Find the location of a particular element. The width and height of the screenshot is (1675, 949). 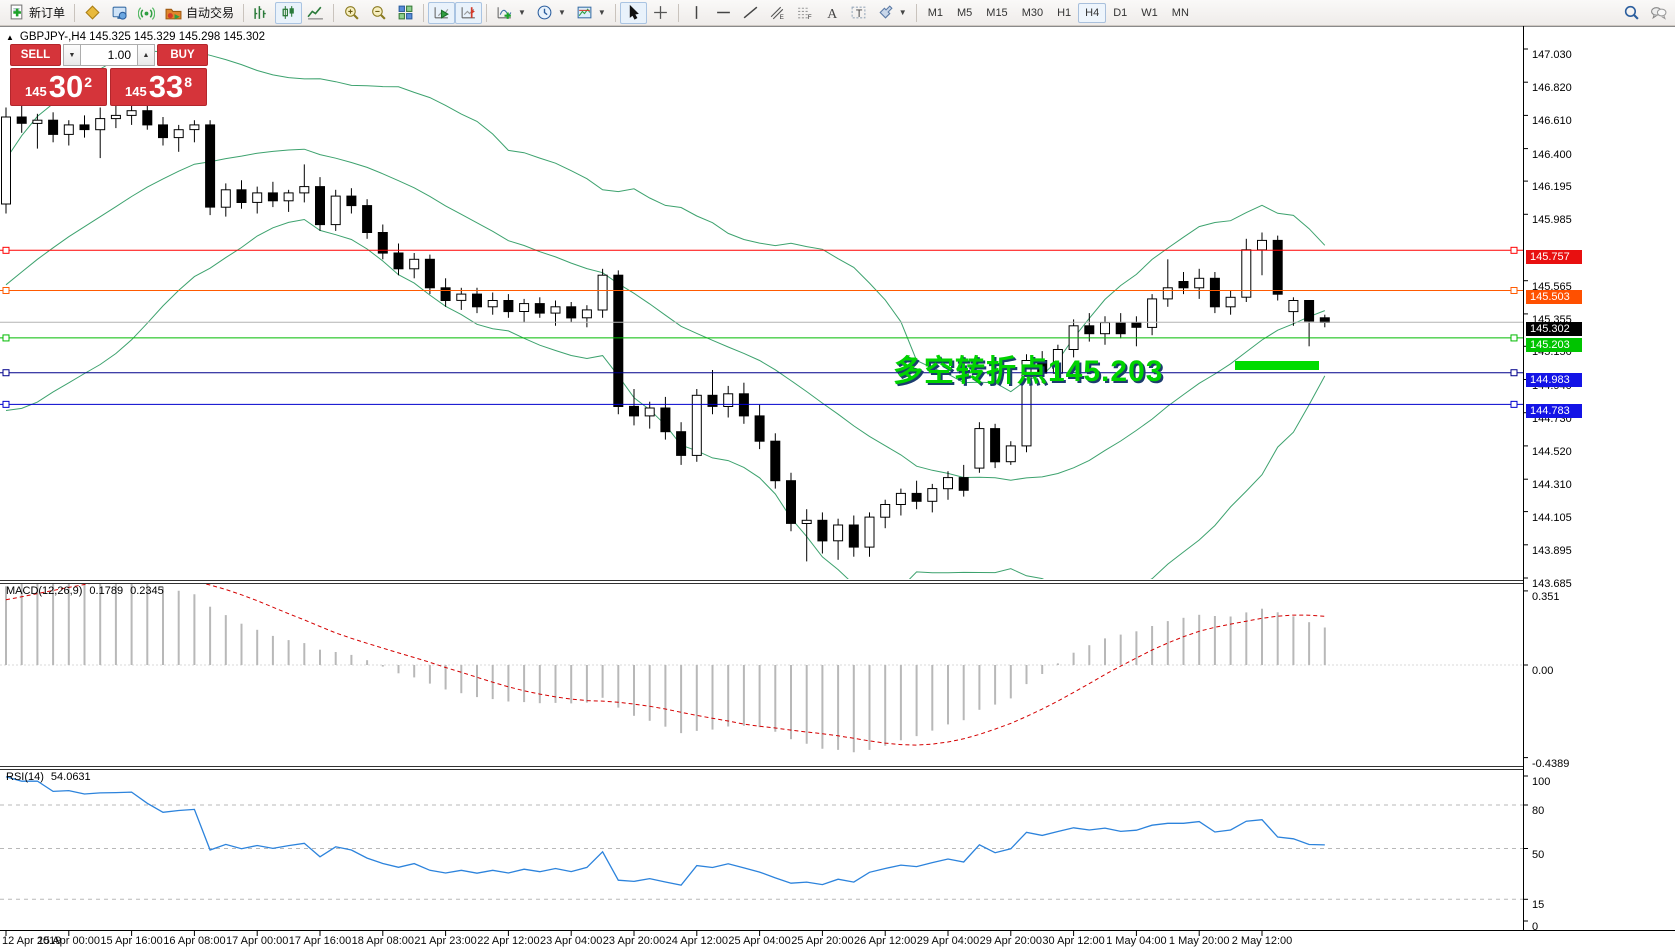

new-order-button-icon is located at coordinates (16, 12).